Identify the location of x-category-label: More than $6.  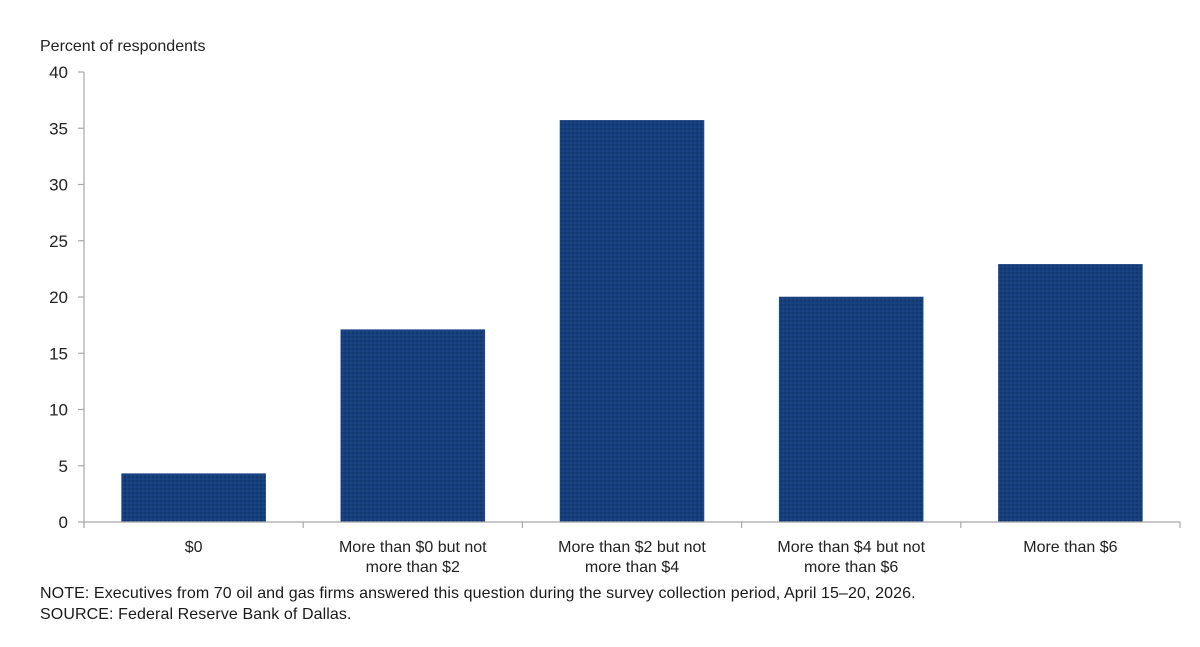
(1070, 547).